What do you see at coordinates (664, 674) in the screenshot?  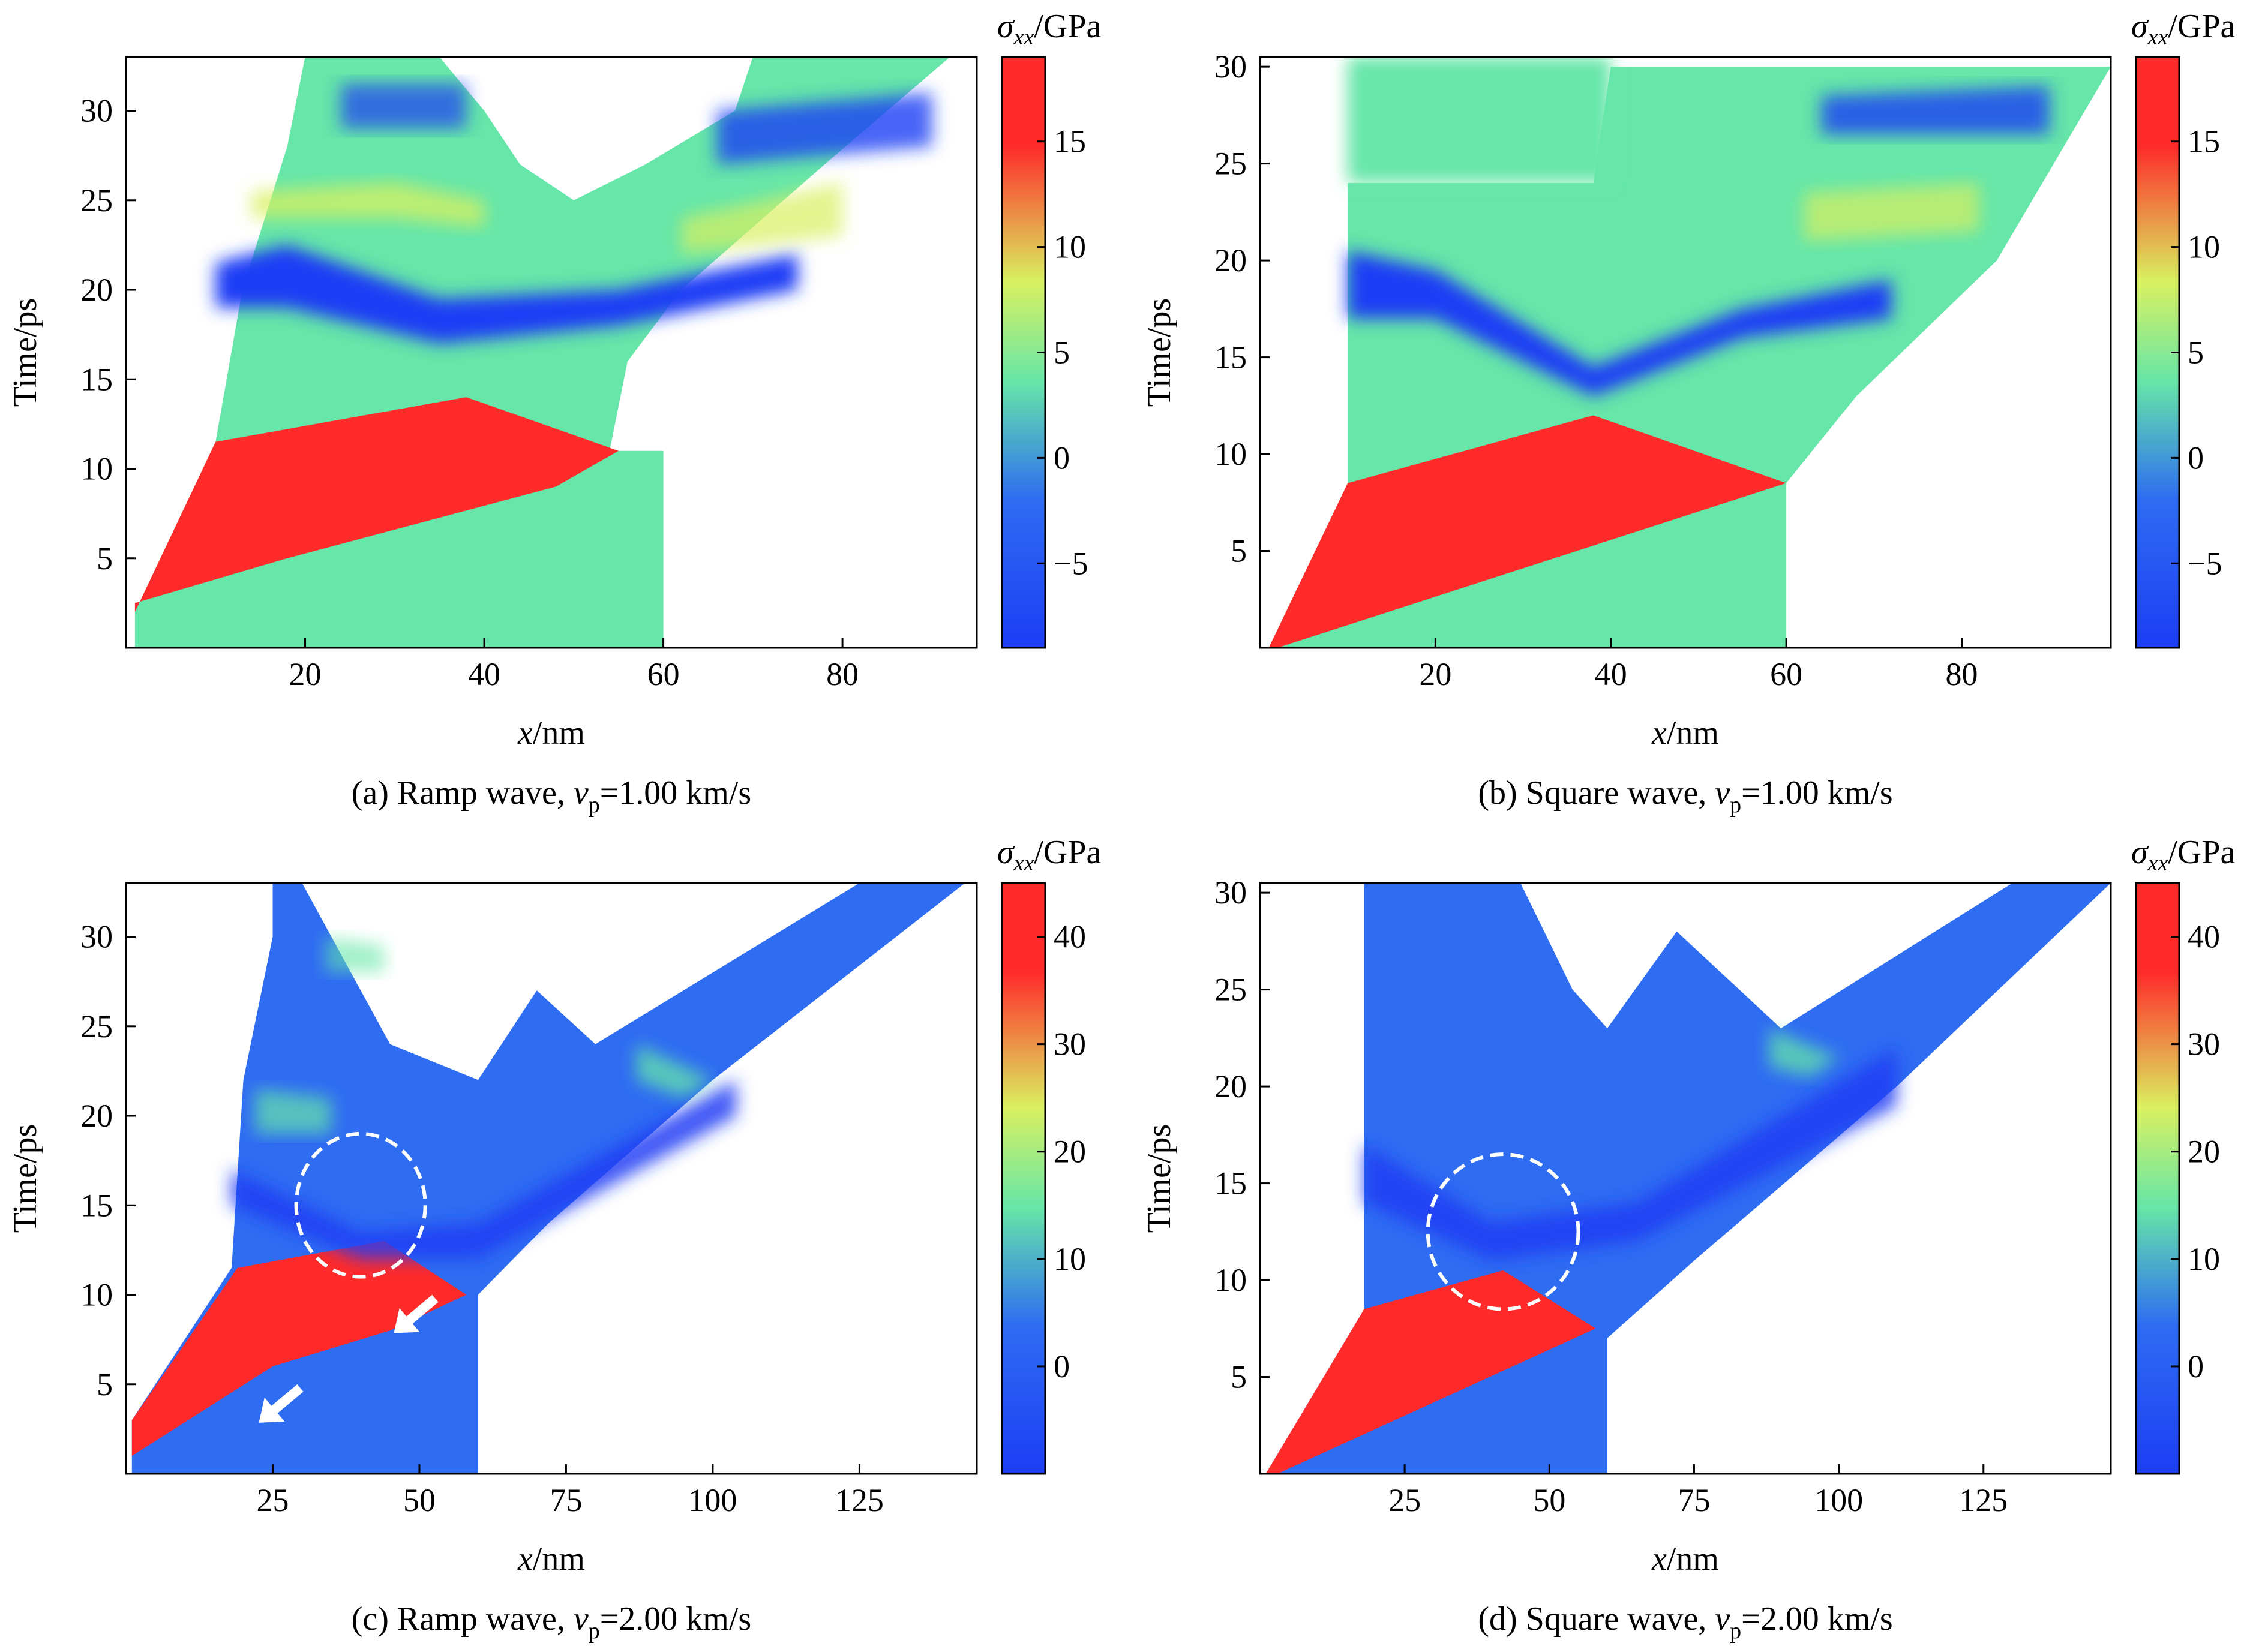 I see `x-tick-label: 60` at bounding box center [664, 674].